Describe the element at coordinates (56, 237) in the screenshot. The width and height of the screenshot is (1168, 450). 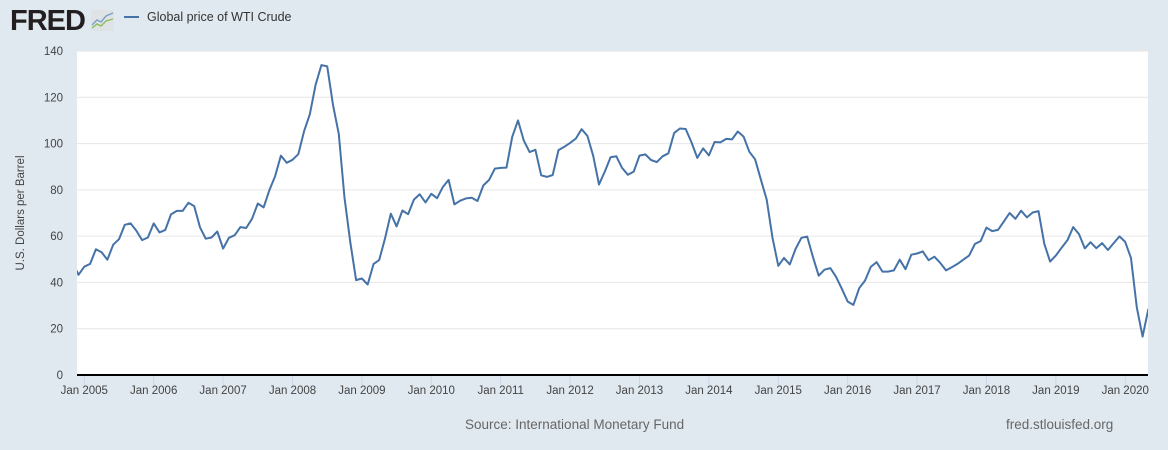
I see `y-tick-label: 60` at that location.